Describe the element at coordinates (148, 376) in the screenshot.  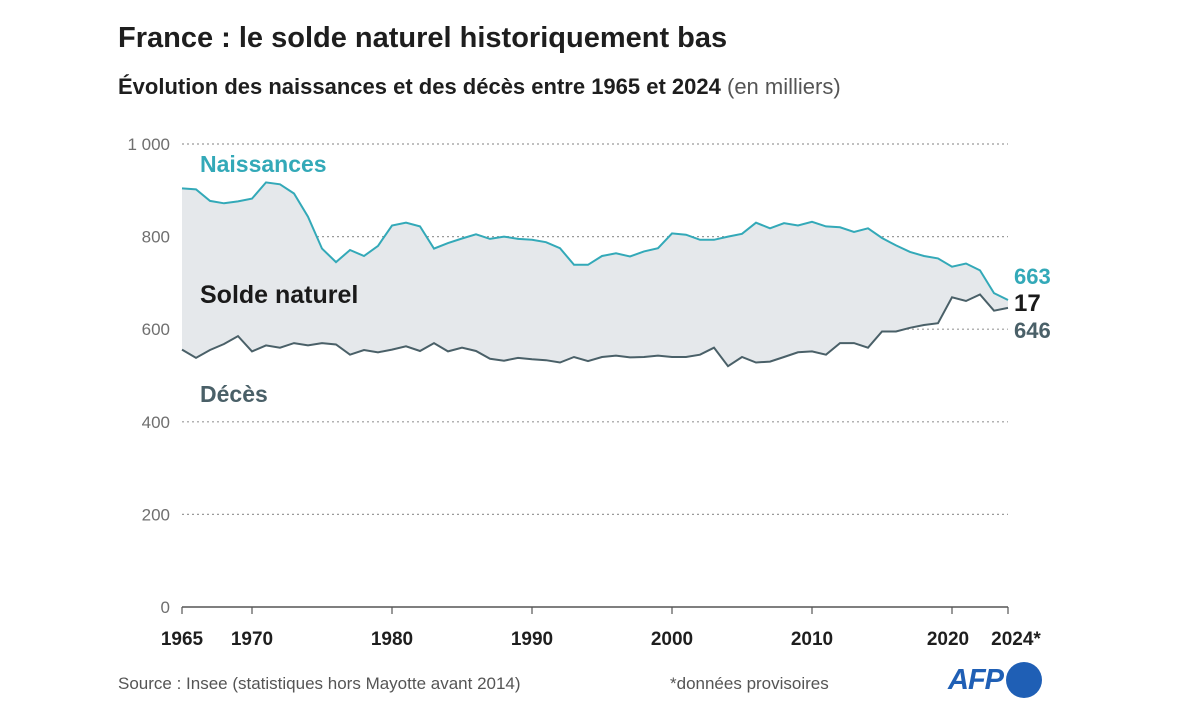
I see `y-axis: 0 200 400 600 800 1 000` at that location.